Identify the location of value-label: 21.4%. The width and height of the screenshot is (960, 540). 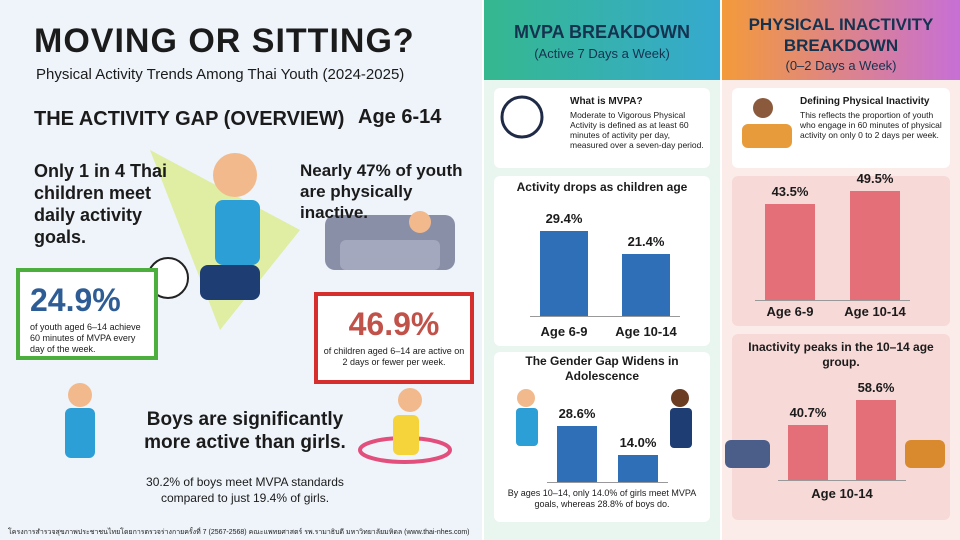
(646, 241).